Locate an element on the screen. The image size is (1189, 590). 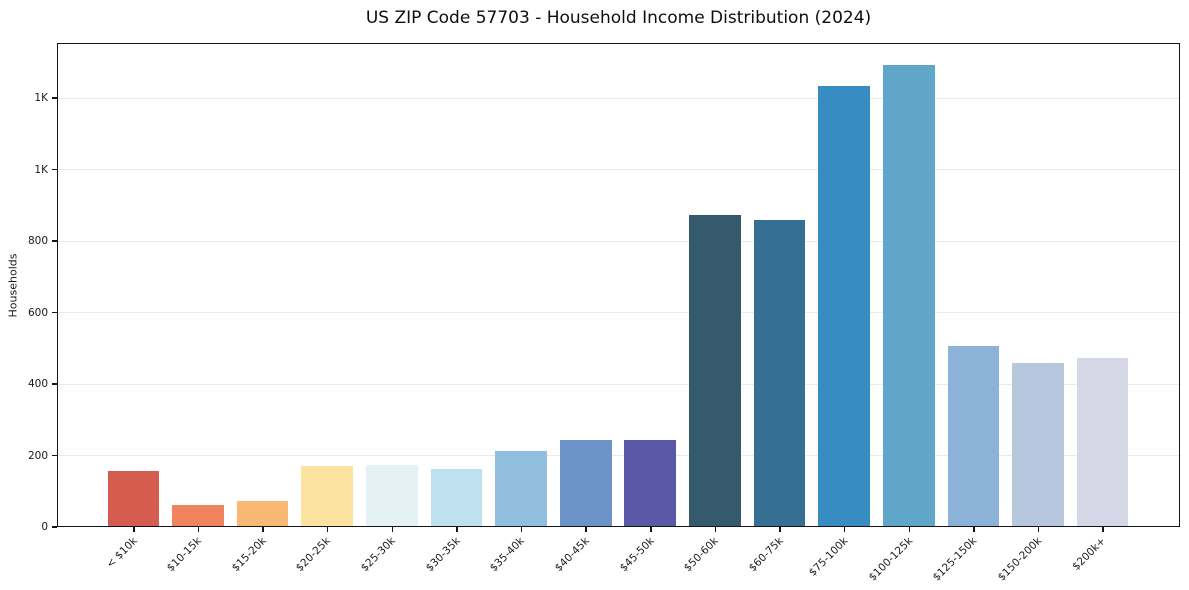
bar-40-45k is located at coordinates (585, 482).